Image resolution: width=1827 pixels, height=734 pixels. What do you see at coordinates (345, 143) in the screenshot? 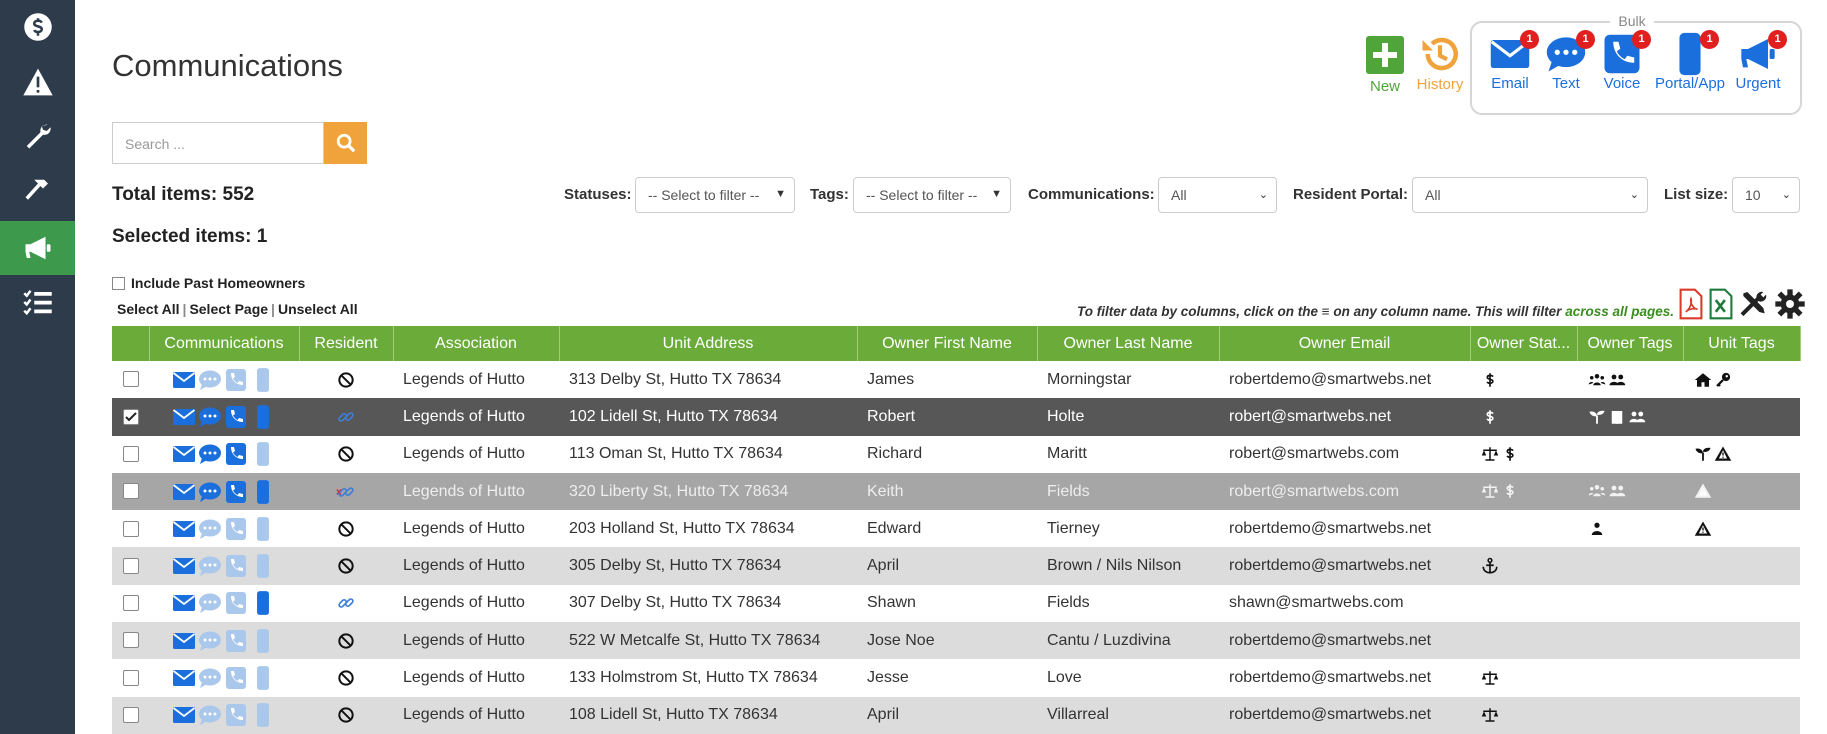
I see `search-button` at bounding box center [345, 143].